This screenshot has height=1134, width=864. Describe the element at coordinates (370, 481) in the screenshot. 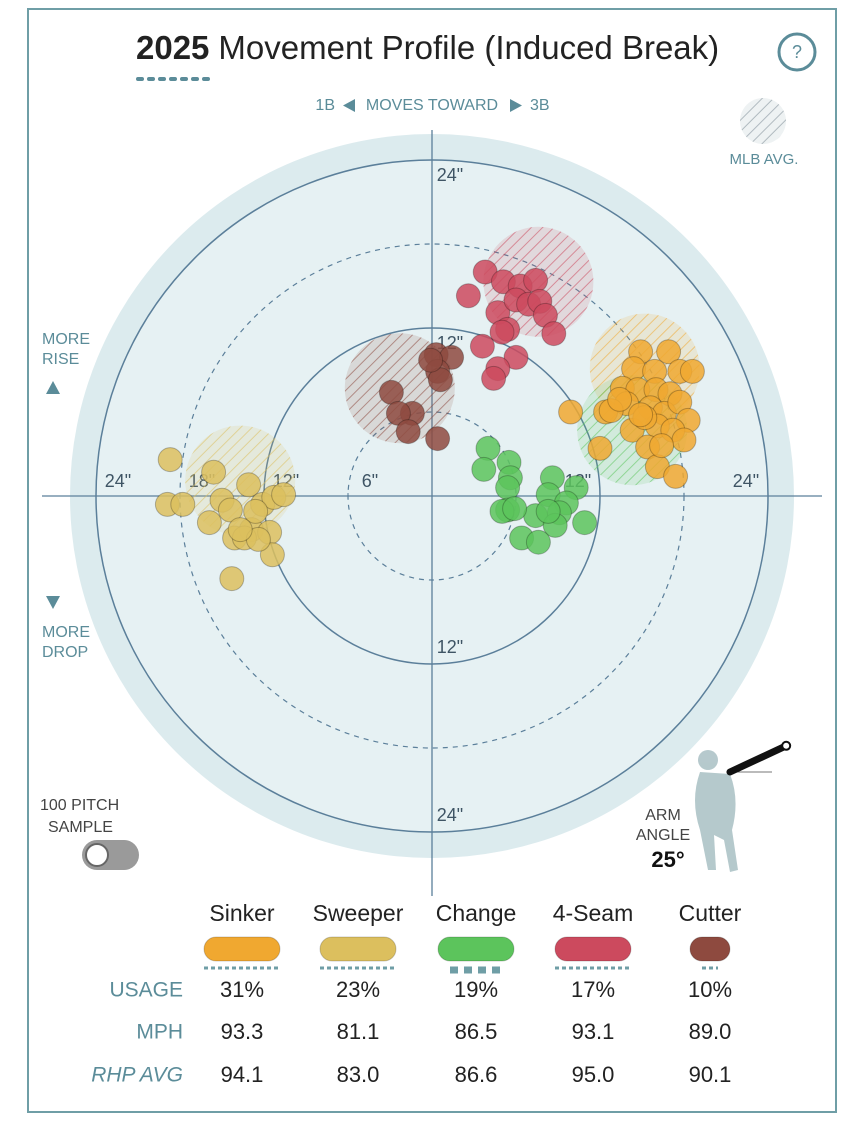

I see `x-tick-label: 6"` at that location.